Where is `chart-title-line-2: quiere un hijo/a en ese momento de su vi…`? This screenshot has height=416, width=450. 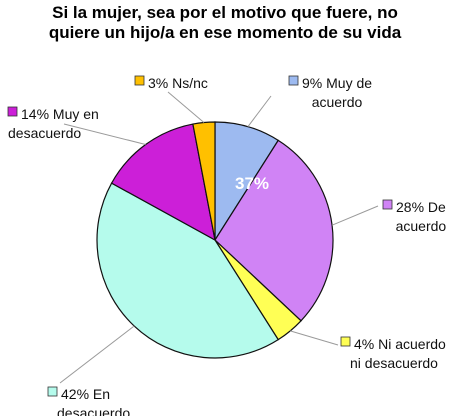 chart-title-line-2: quiere un hijo/a en ese momento de su vi… is located at coordinates (225, 32).